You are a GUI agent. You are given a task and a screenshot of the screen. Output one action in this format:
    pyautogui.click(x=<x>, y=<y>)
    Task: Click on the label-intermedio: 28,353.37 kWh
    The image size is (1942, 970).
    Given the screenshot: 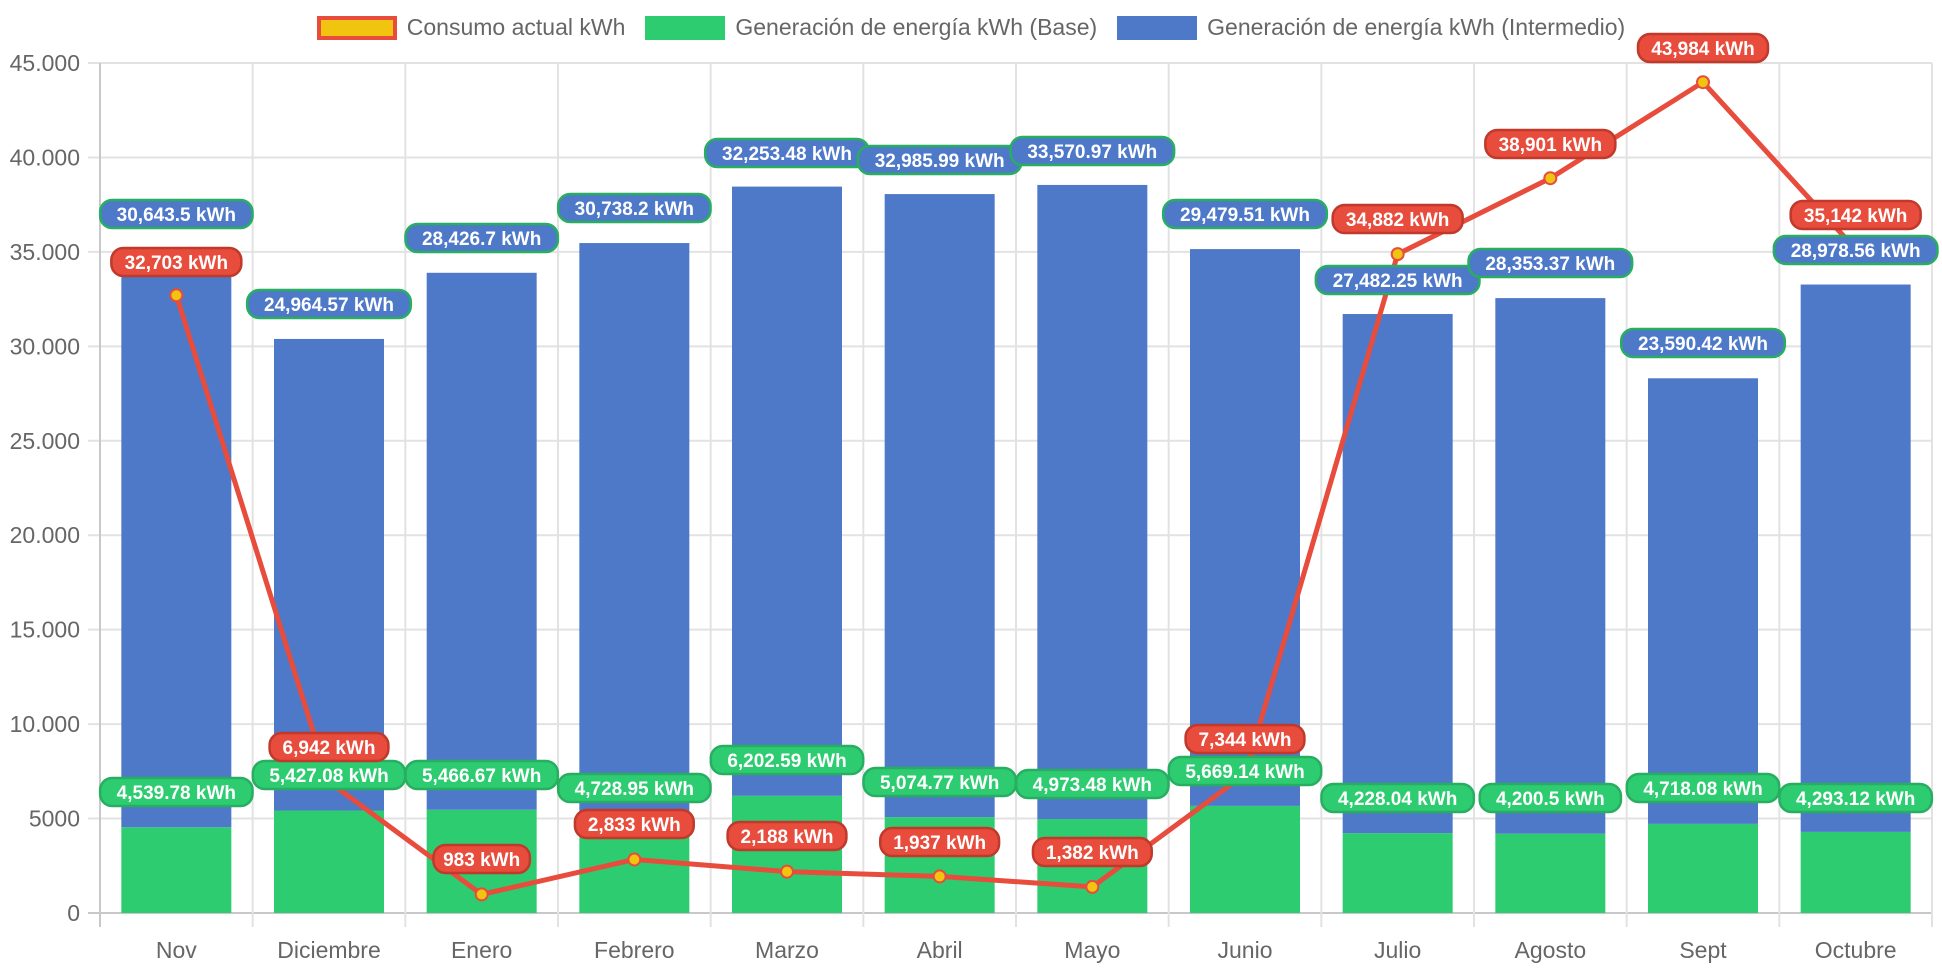 What is the action you would take?
    pyautogui.click(x=1550, y=264)
    